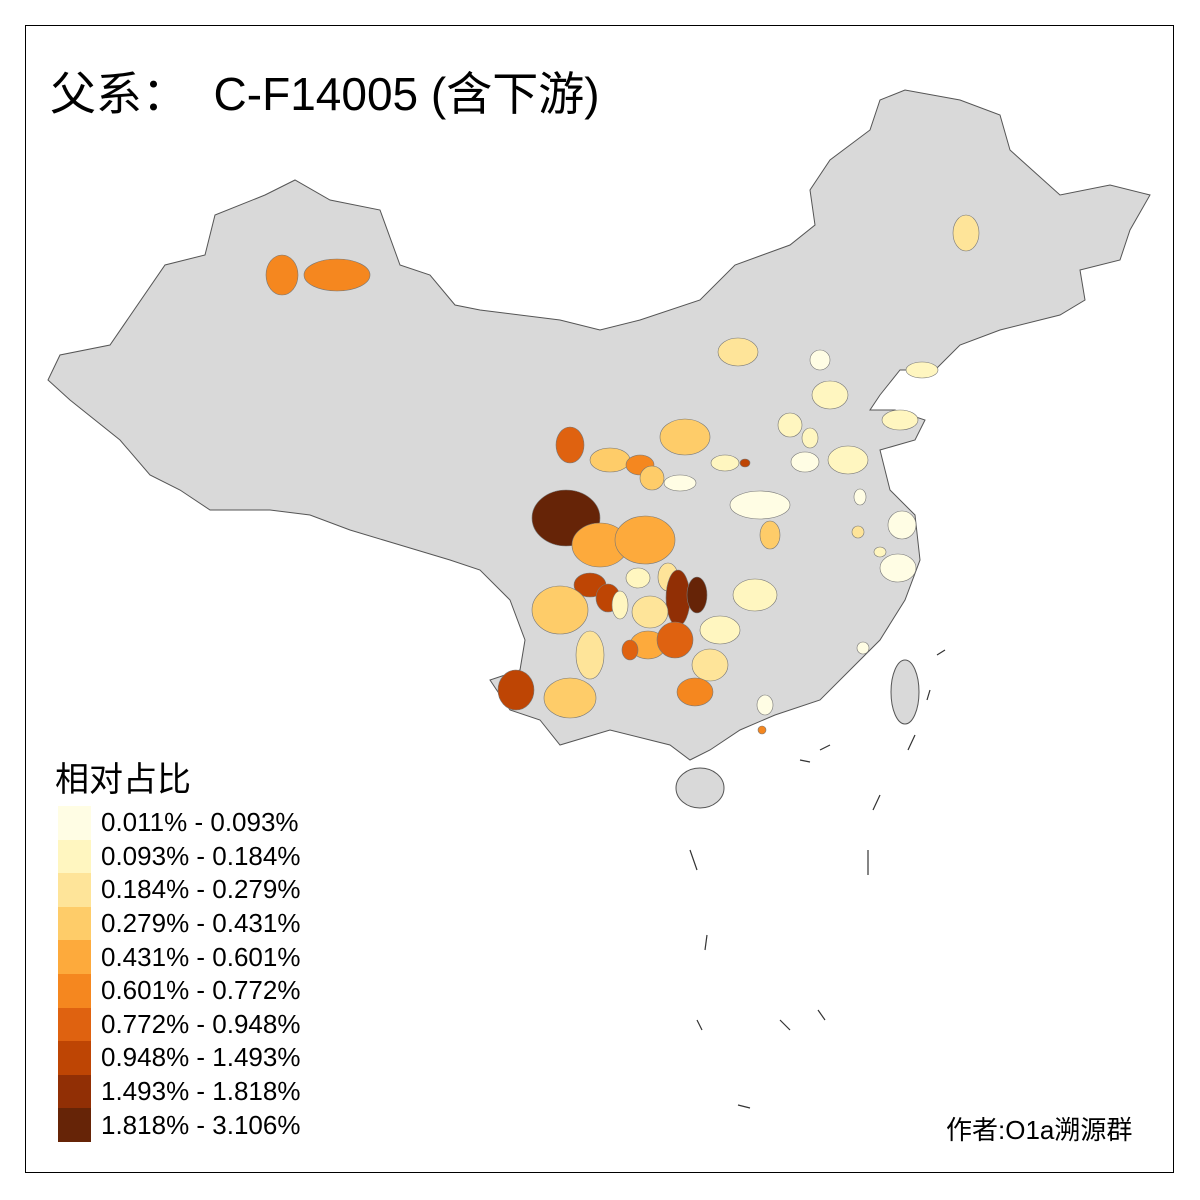 The height and width of the screenshot is (1200, 1200). What do you see at coordinates (325, 94) in the screenshot?
I see `map-title: 父系： C-F14005 (含下游)` at bounding box center [325, 94].